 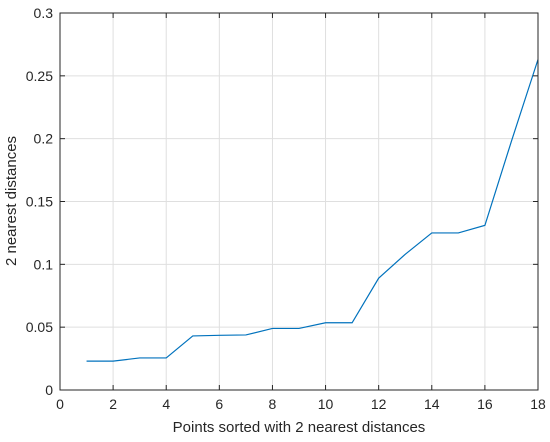 I want to click on x-tick-label: 14, so click(x=432, y=404).